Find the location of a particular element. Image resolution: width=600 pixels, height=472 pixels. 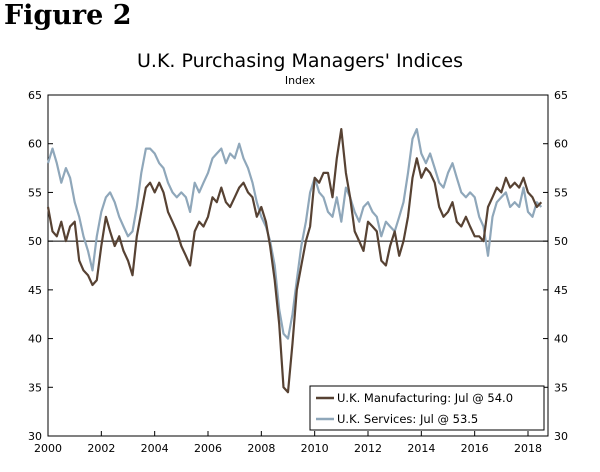

y-tick-label-left: 50 is located at coordinates (35, 241).